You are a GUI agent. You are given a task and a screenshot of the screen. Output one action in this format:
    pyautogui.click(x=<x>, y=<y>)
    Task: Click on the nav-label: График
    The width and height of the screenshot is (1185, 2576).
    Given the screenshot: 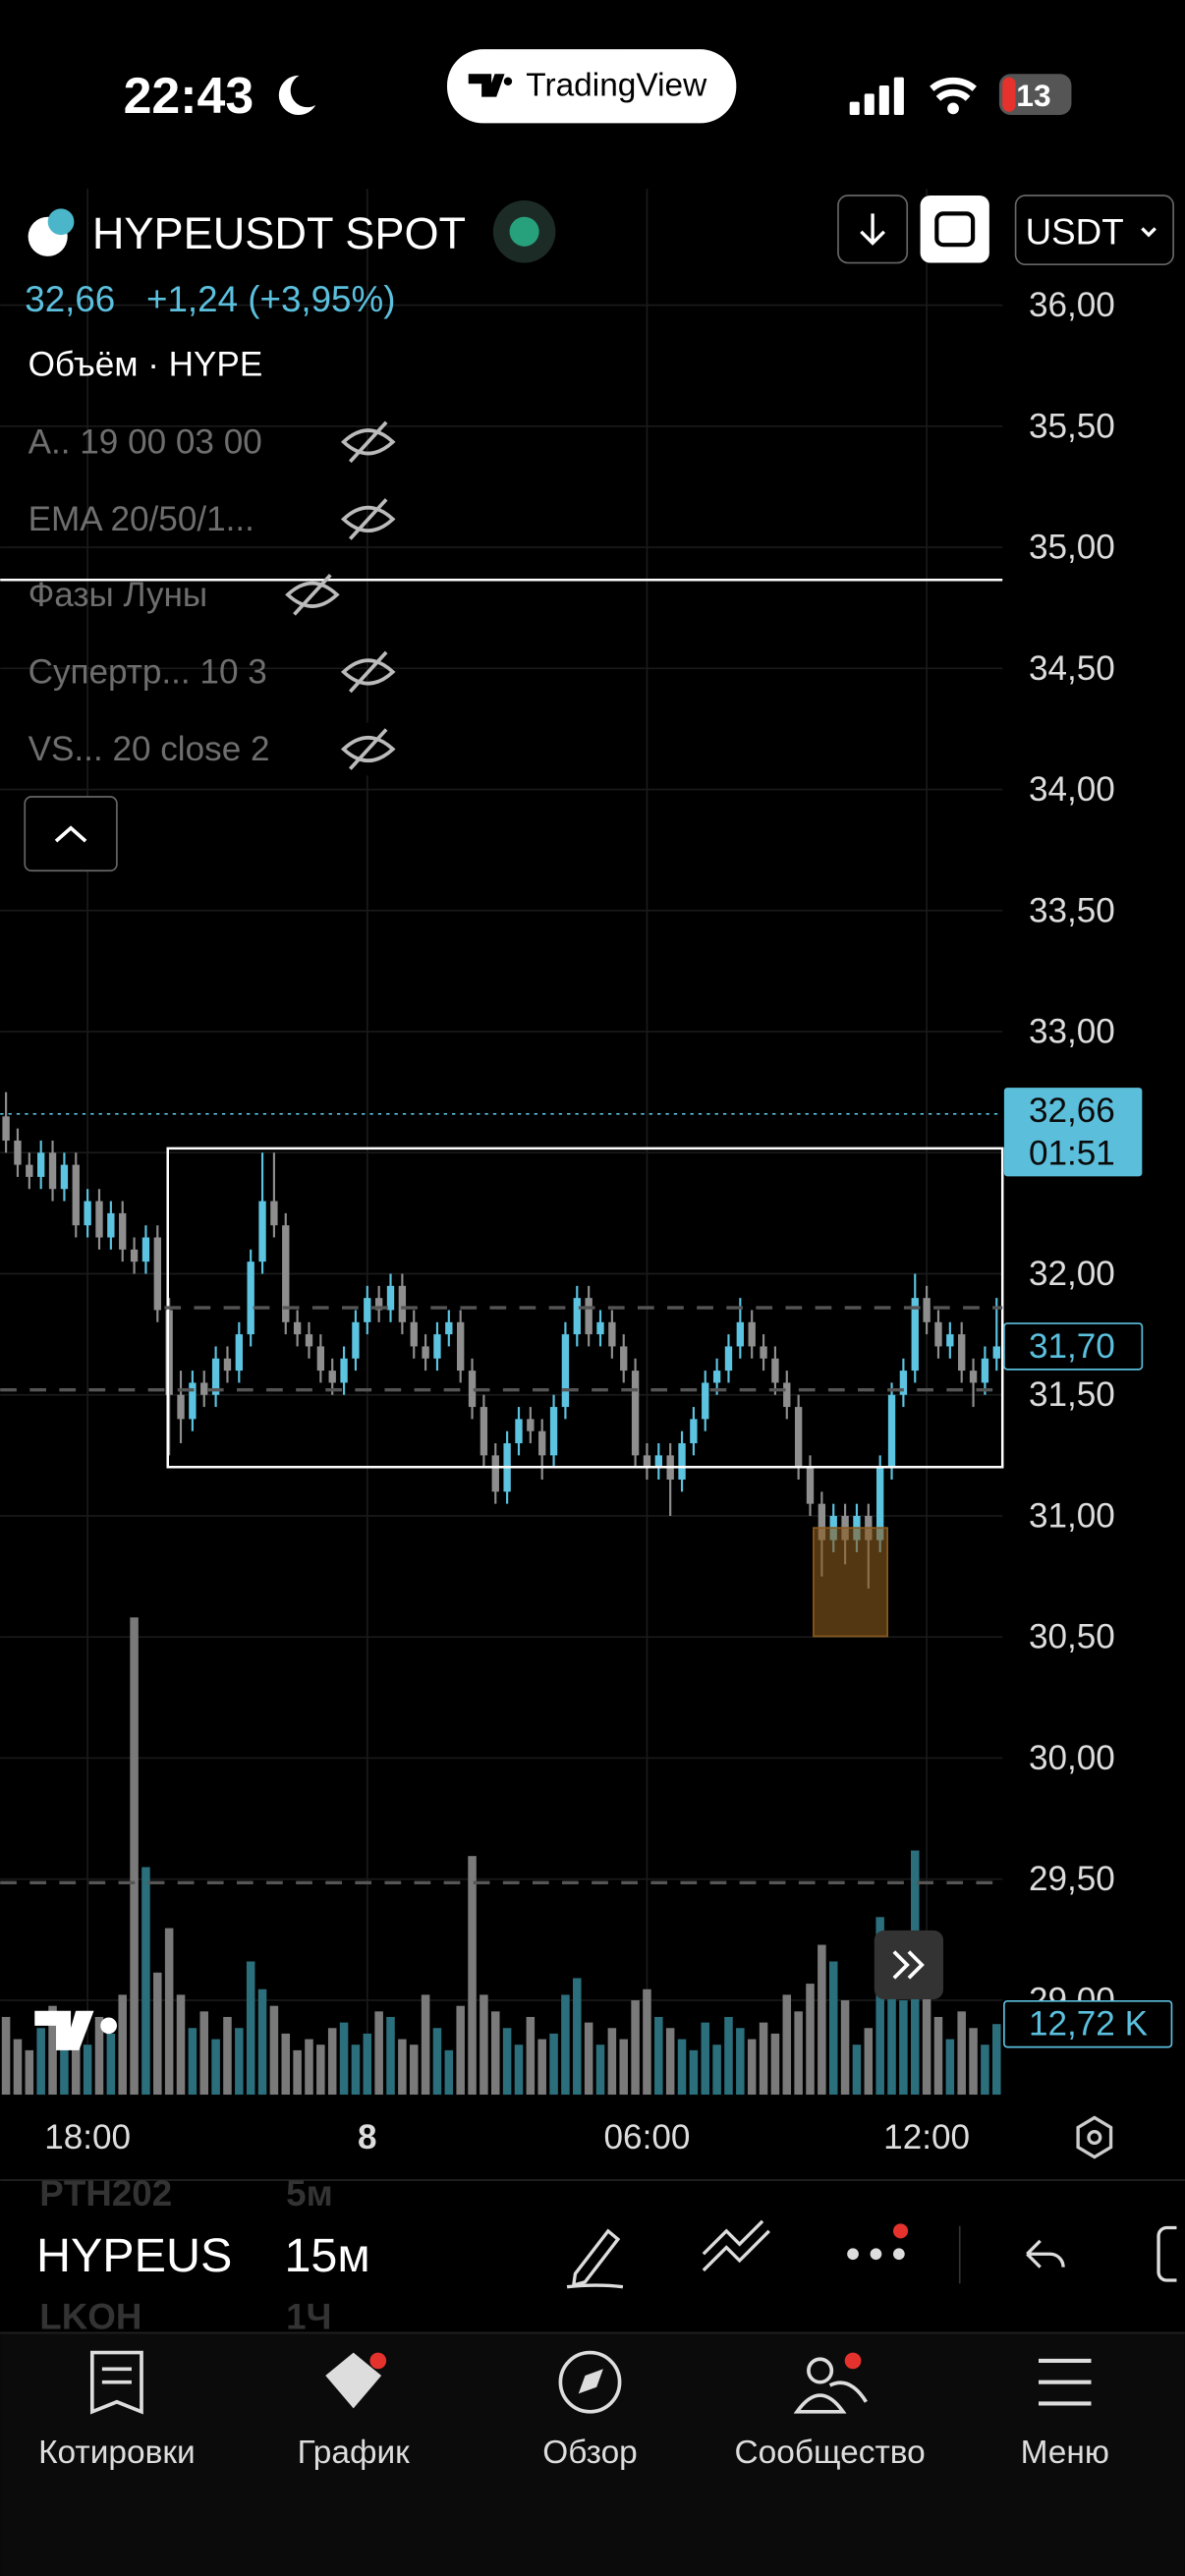 What is the action you would take?
    pyautogui.click(x=354, y=2453)
    